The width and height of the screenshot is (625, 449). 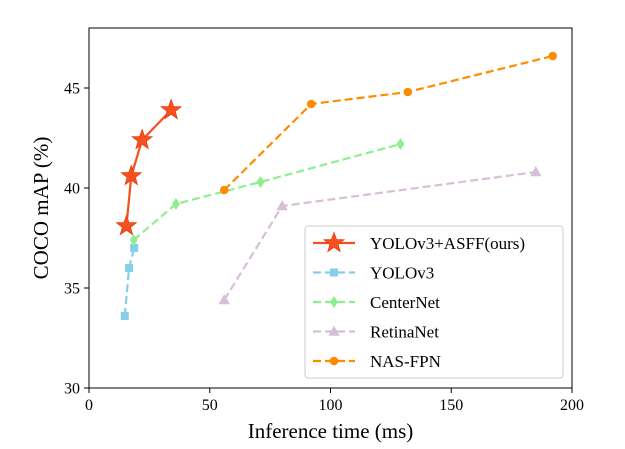 I want to click on y-tick-label: 40, so click(x=72, y=189).